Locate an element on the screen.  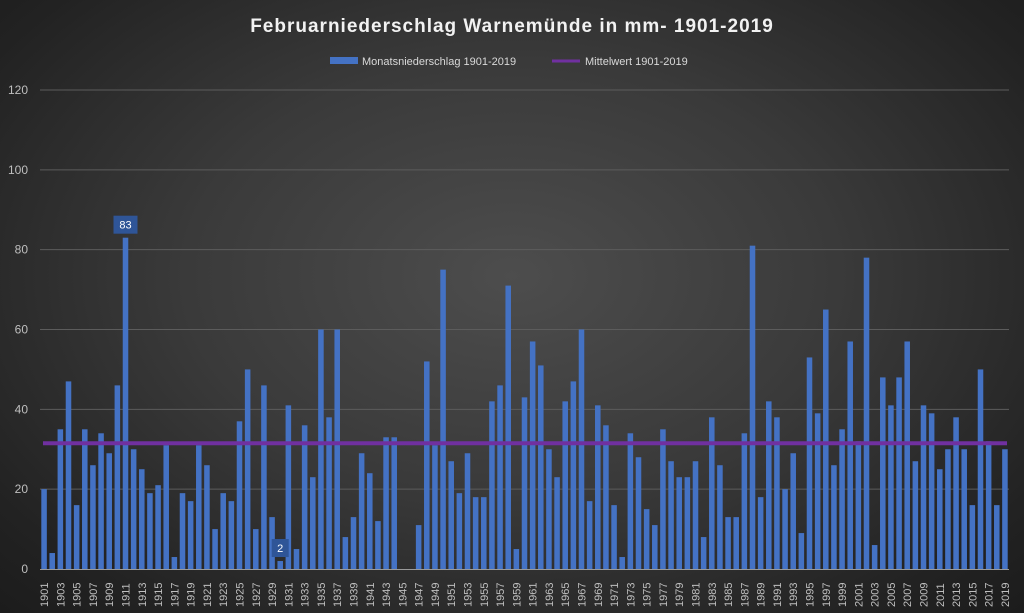
x-tick-label: 1961 is located at coordinates (534, 595).